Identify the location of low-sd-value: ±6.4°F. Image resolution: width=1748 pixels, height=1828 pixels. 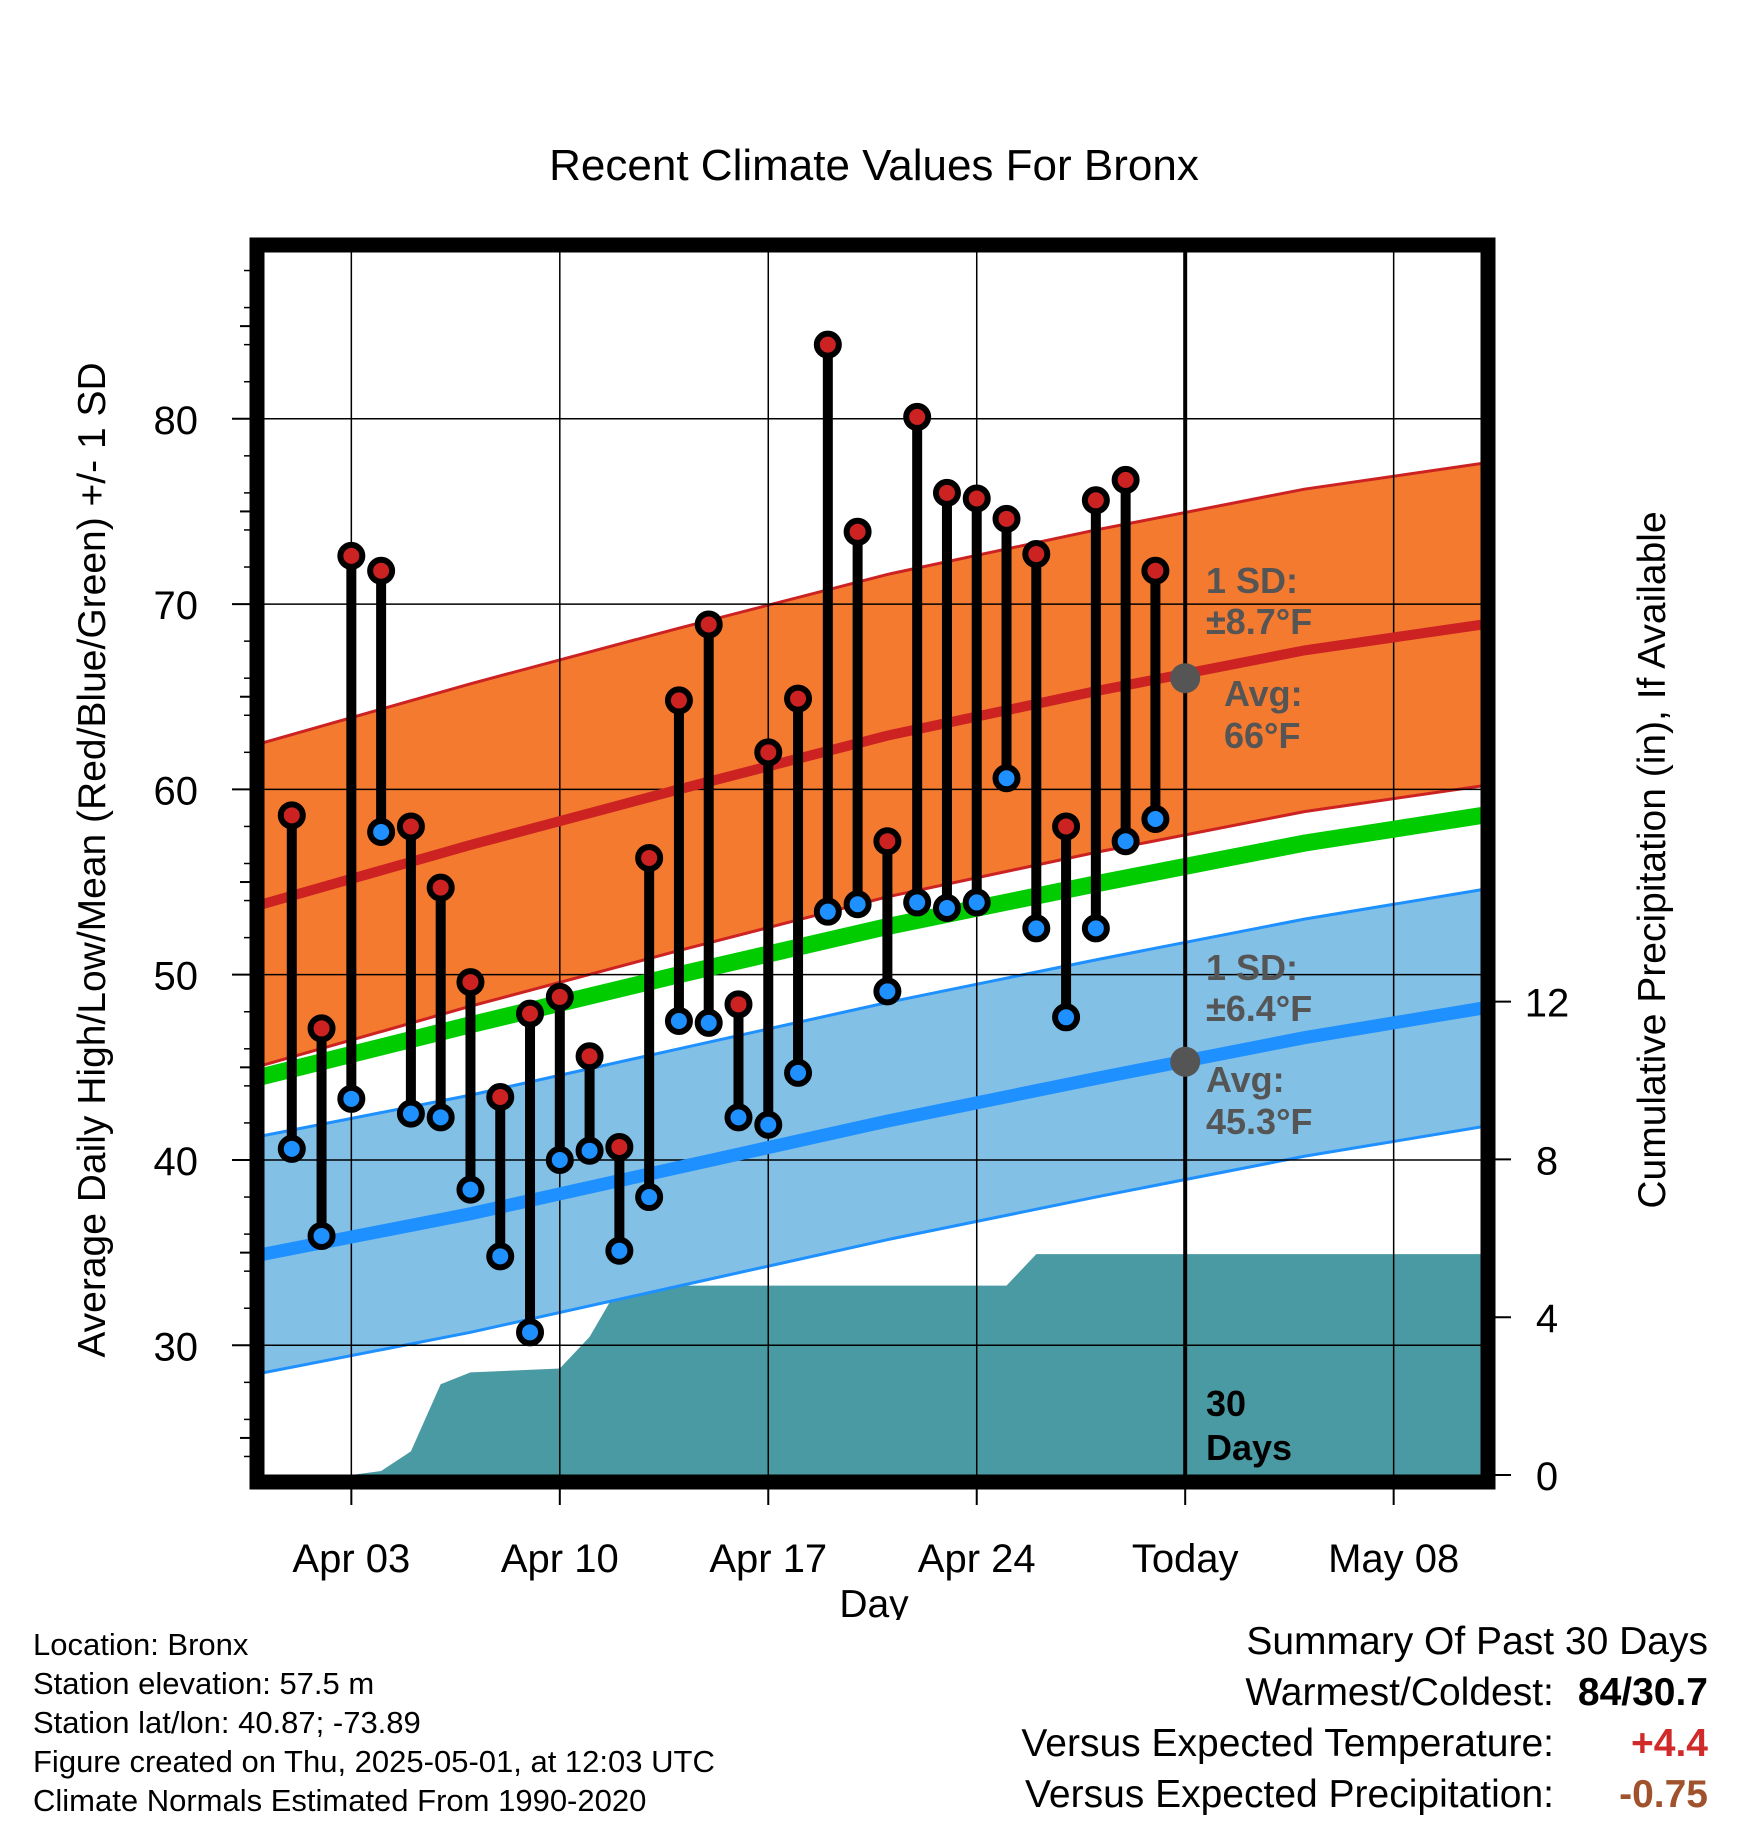
(1259, 1008).